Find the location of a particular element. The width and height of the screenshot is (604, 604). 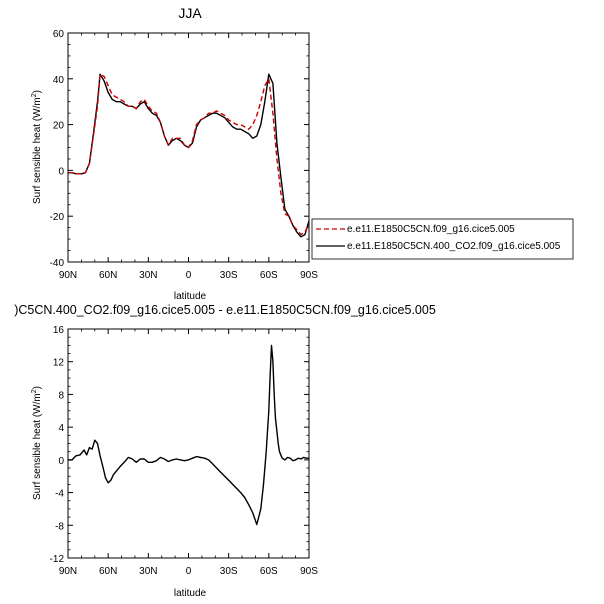

y-tick-label: -12 is located at coordinates (57, 559).